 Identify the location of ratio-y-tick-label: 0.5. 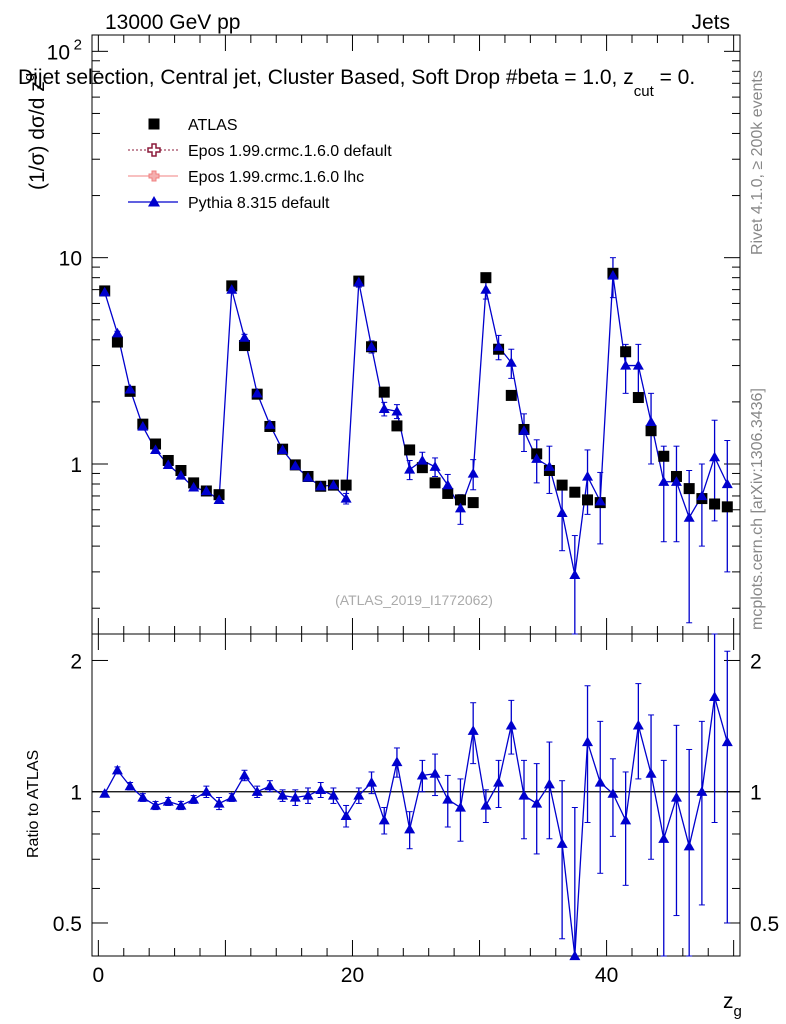
(67, 924).